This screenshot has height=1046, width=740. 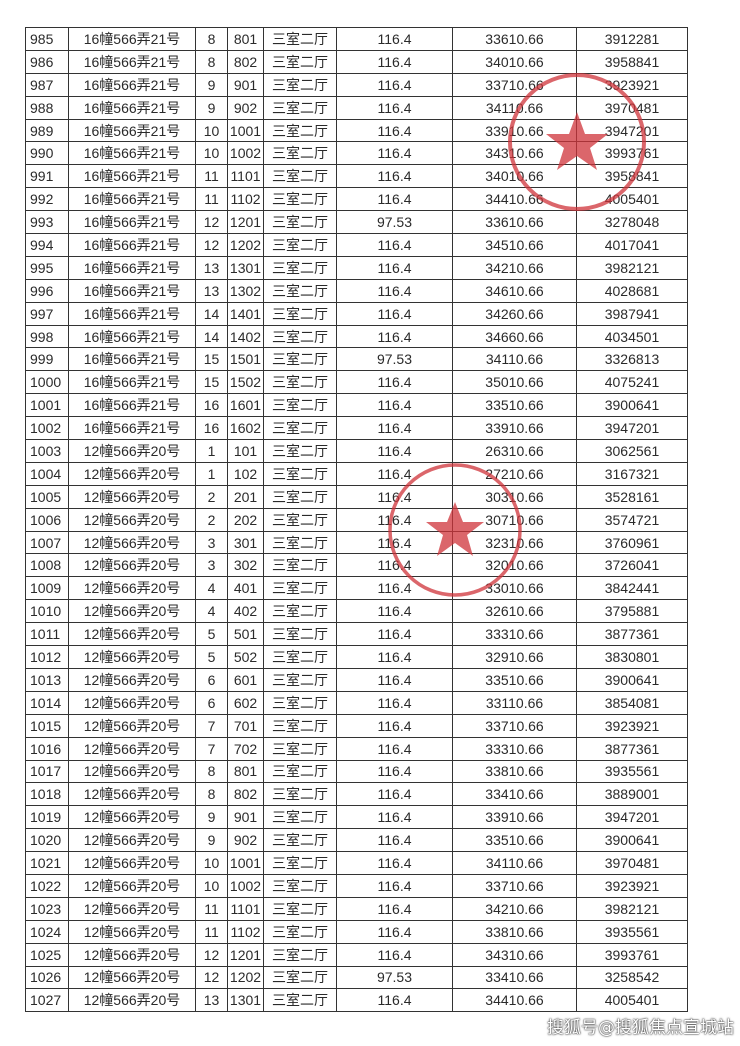 What do you see at coordinates (514, 61) in the screenshot?
I see `unit-price-cell: 34010.66` at bounding box center [514, 61].